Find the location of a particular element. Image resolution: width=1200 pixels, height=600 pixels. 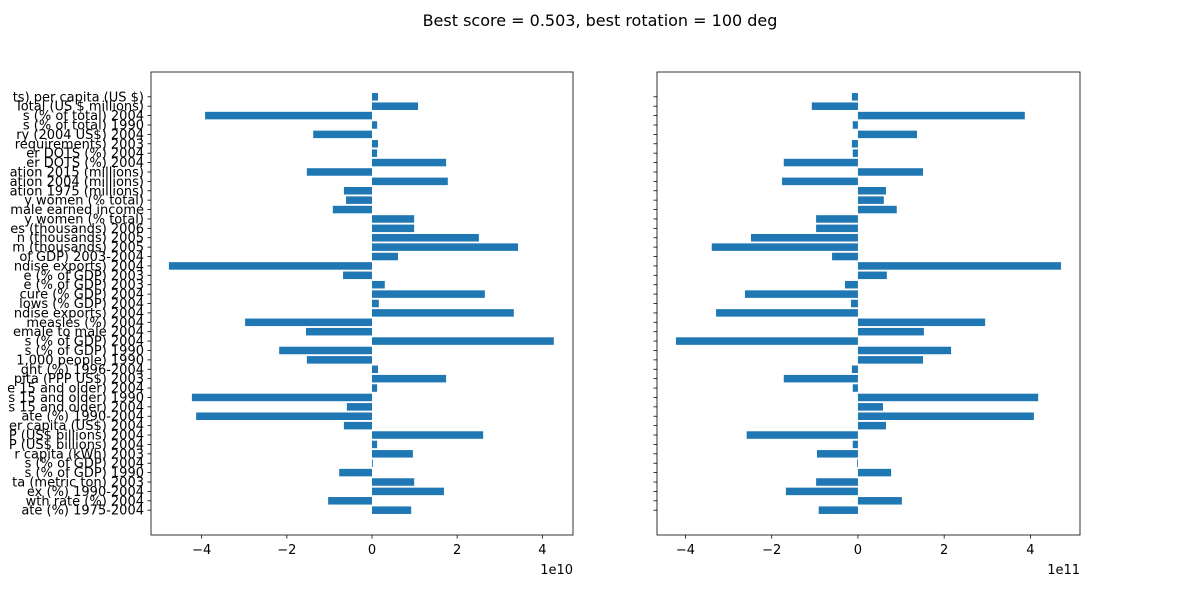

y-tick-label: s (% of total) 1990 is located at coordinates (83, 125).